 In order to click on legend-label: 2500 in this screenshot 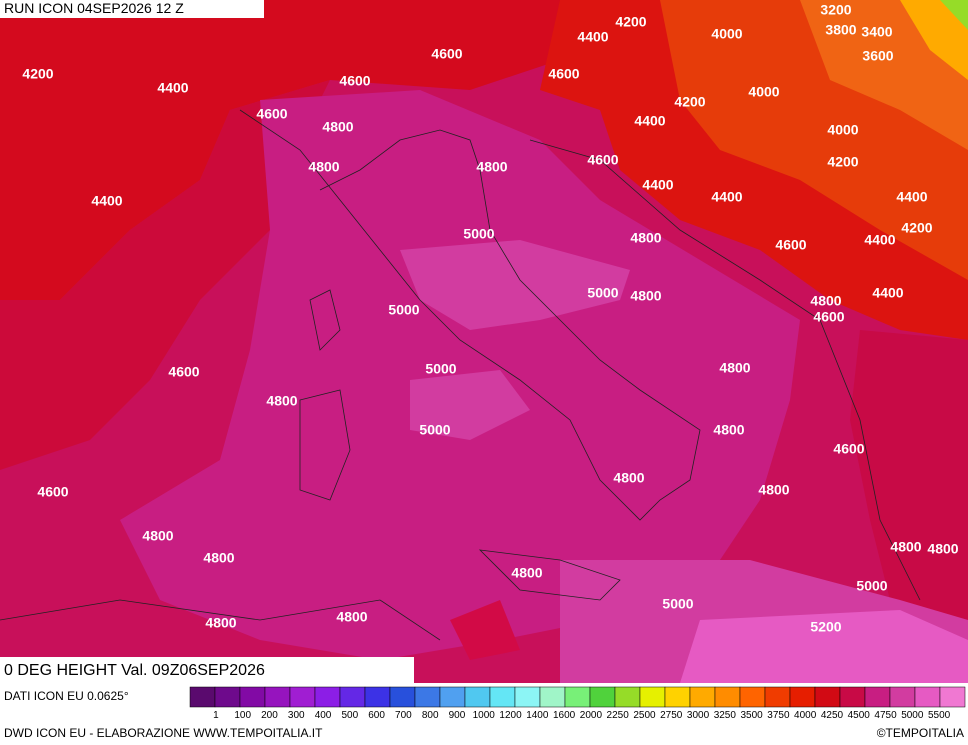, I will do `click(644, 715)`.